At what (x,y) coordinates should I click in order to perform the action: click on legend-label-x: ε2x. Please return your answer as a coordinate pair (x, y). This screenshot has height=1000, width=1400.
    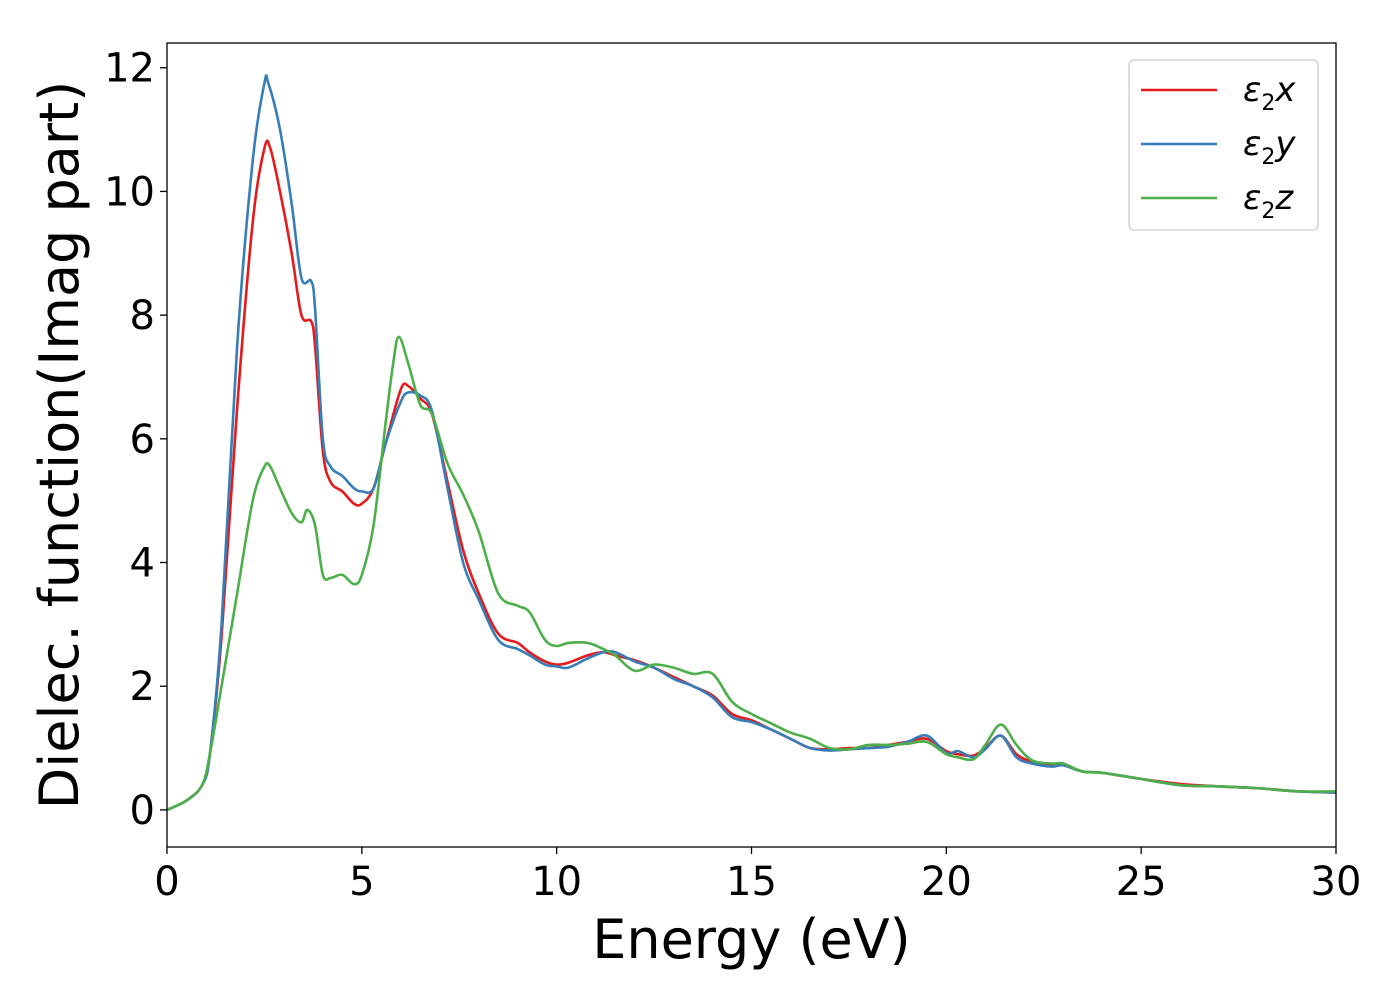
    Looking at the image, I should click on (1269, 93).